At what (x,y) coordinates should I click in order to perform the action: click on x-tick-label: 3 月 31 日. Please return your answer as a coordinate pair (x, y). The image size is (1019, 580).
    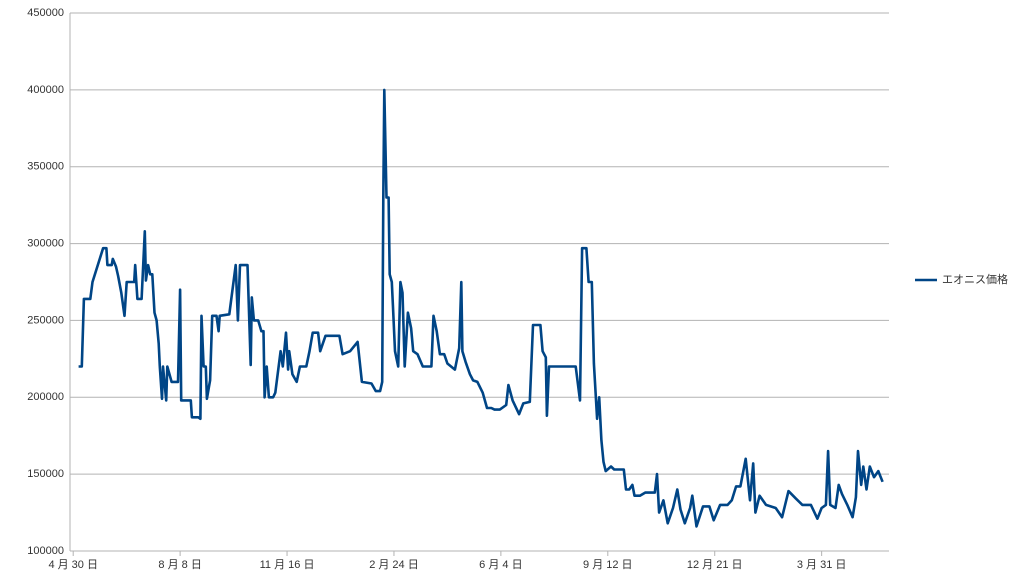
    Looking at the image, I should click on (822, 565).